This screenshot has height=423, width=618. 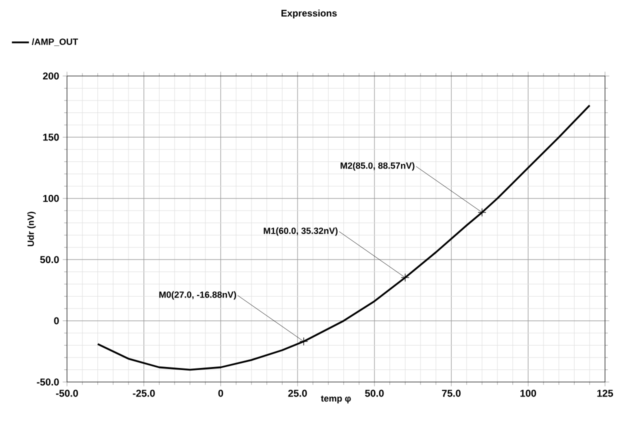 What do you see at coordinates (528, 393) in the screenshot?
I see `x-tick-label: 100` at bounding box center [528, 393].